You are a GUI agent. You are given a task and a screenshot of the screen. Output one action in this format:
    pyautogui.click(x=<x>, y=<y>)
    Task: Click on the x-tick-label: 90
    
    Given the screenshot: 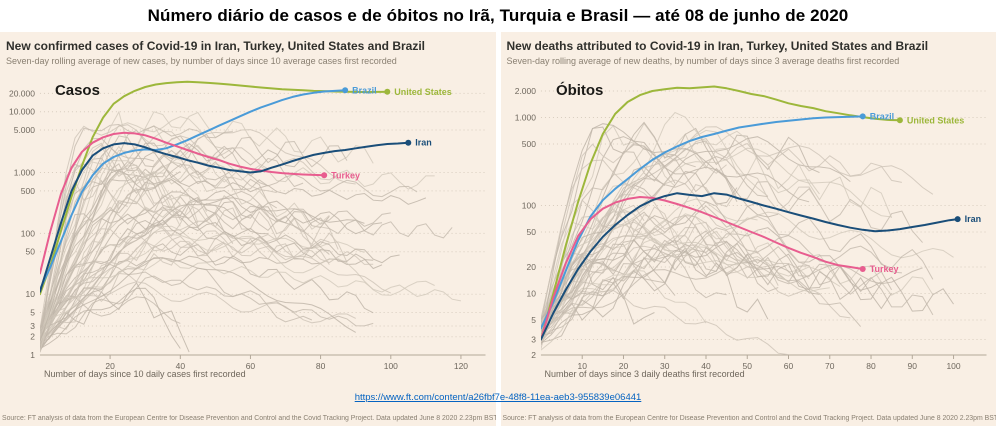 What is the action you would take?
    pyautogui.click(x=912, y=366)
    